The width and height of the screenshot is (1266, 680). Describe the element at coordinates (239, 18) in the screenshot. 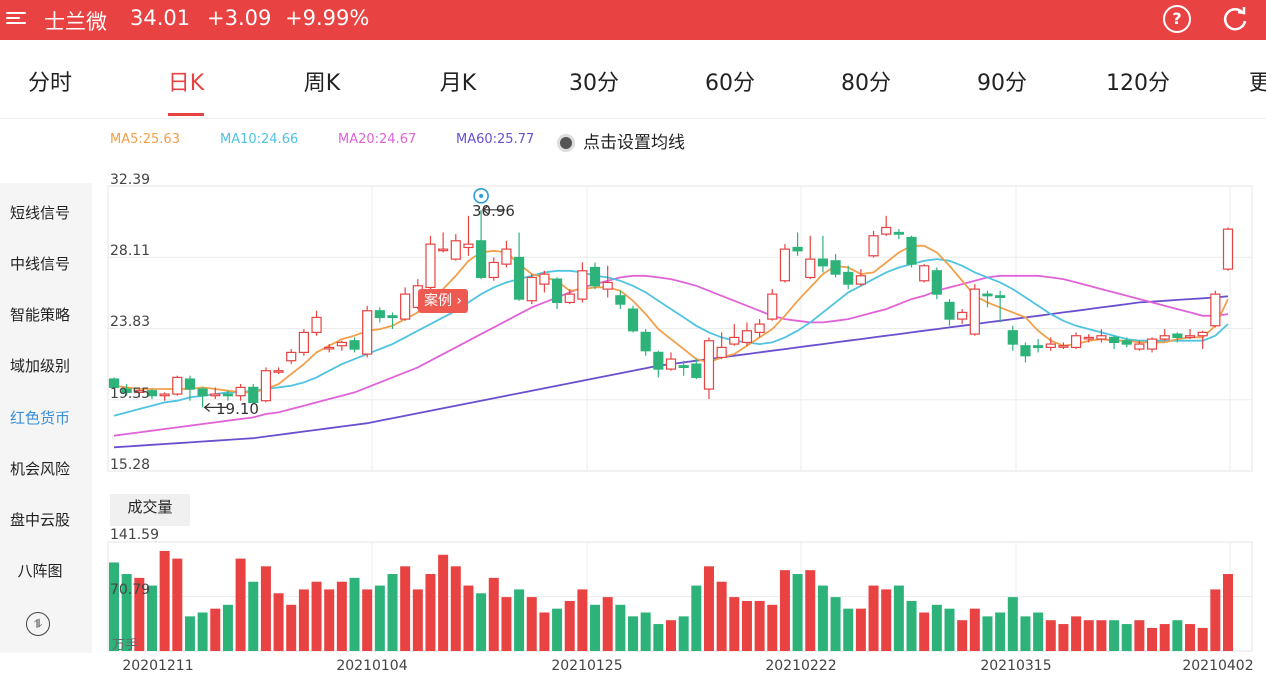

I see `price-change: +3.09` at that location.